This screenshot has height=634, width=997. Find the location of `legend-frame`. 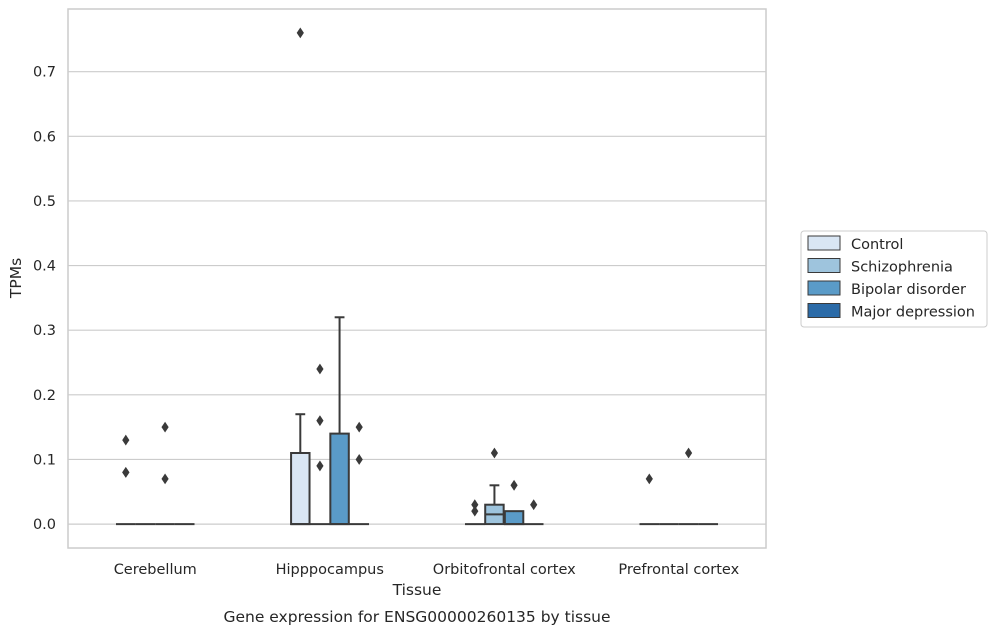

legend-frame is located at coordinates (894, 279).